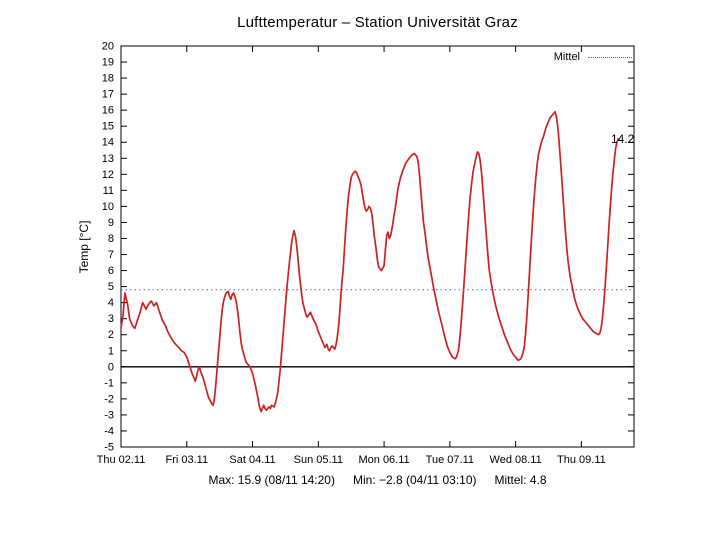 This screenshot has height=540, width=720. Describe the element at coordinates (109, 399) in the screenshot. I see `y-tick-label: -2` at that location.